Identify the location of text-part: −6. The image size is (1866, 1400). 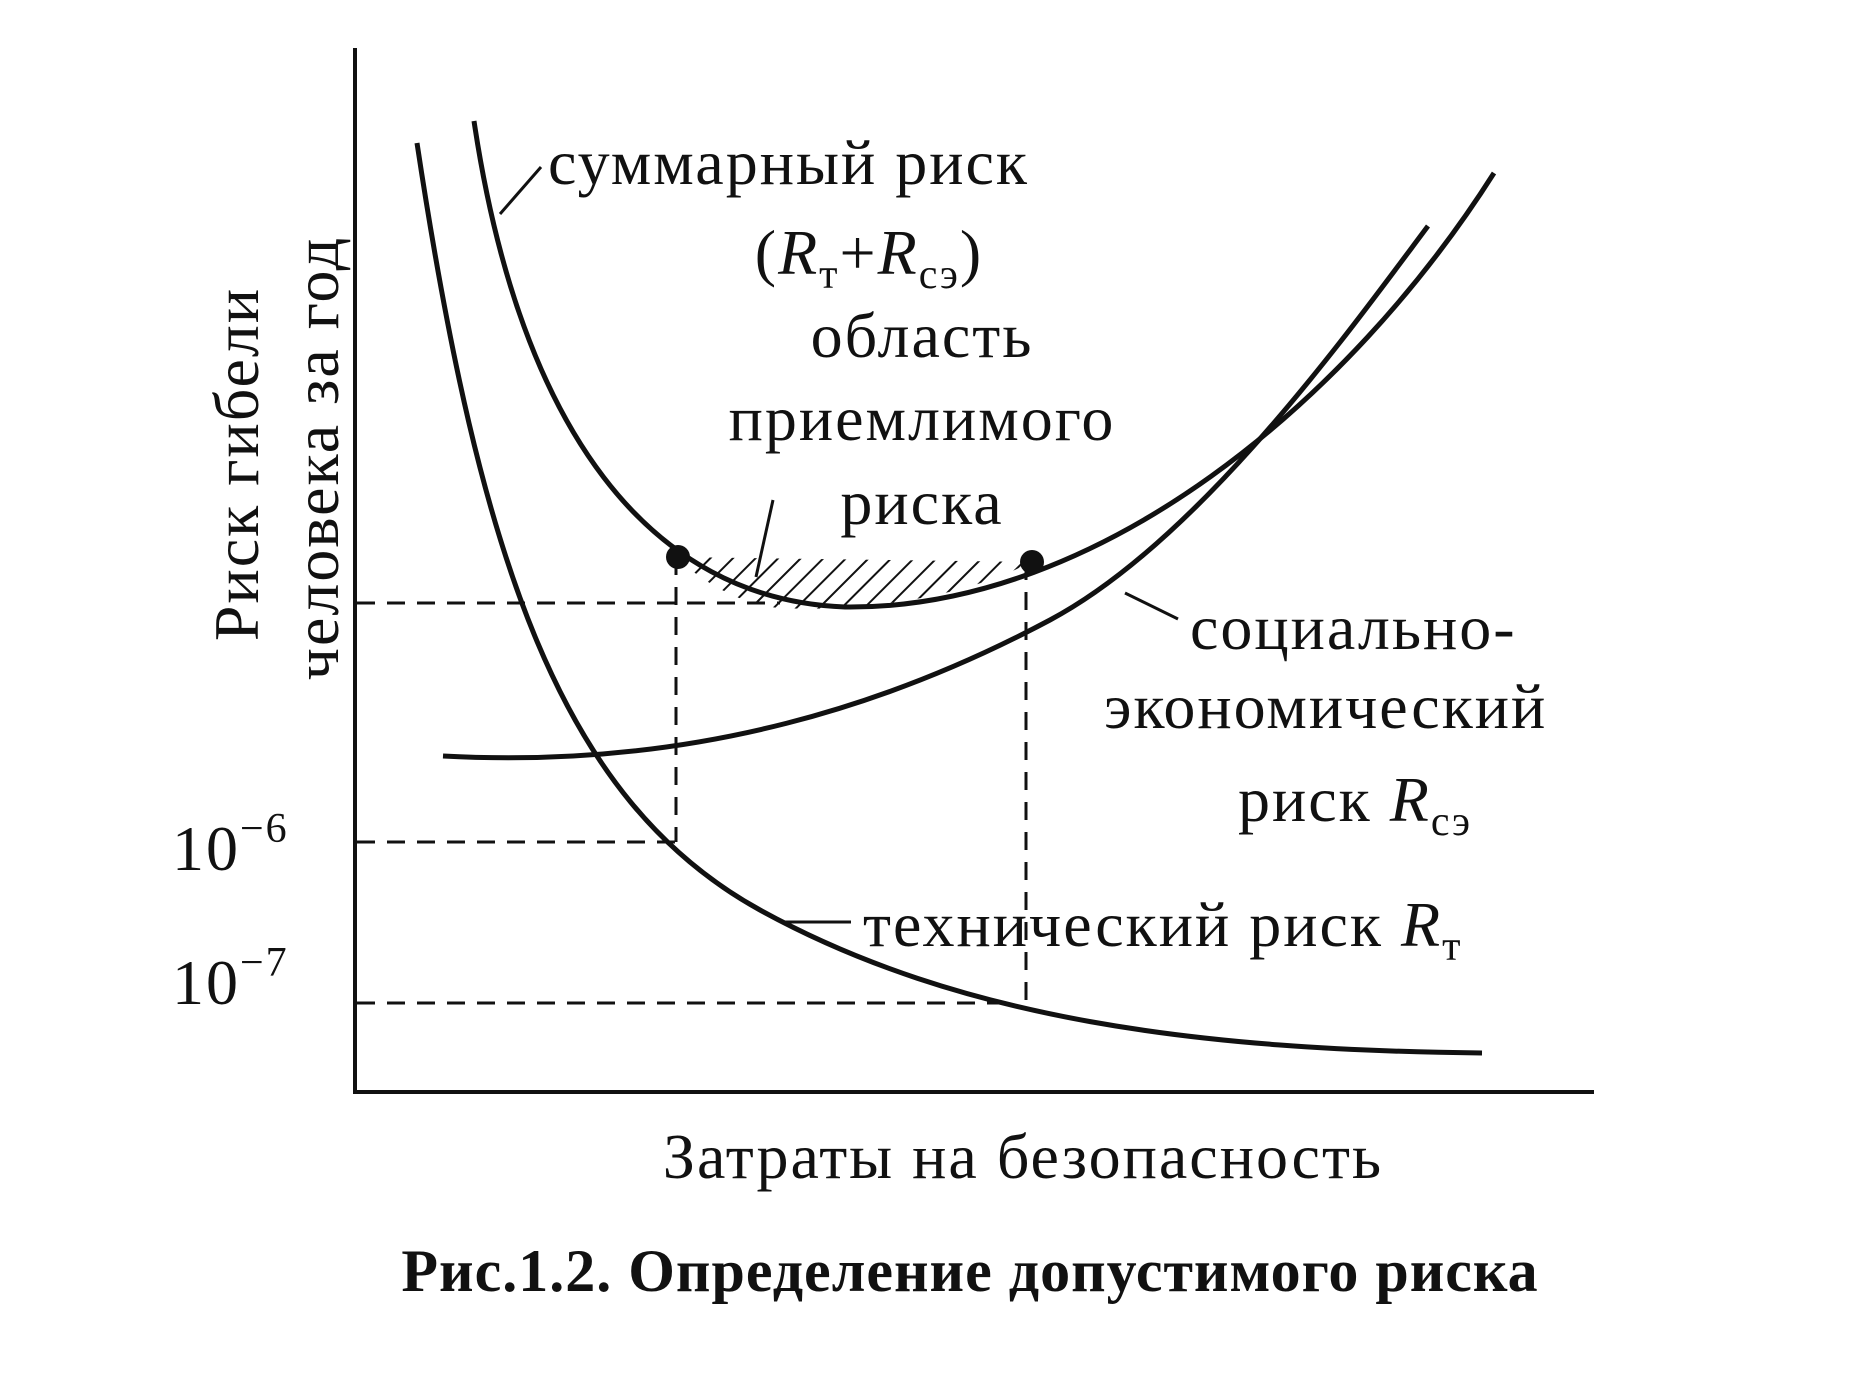
(264, 829).